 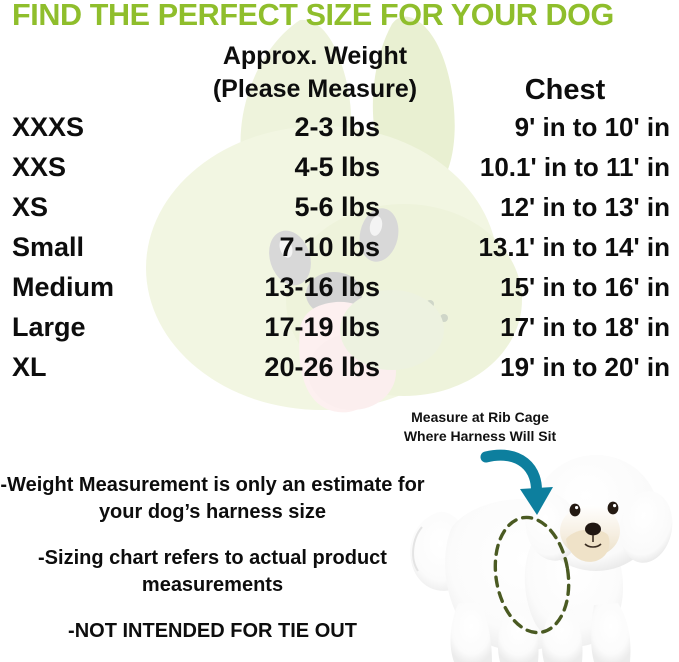 What do you see at coordinates (49, 327) in the screenshot?
I see `cell-size: Large` at bounding box center [49, 327].